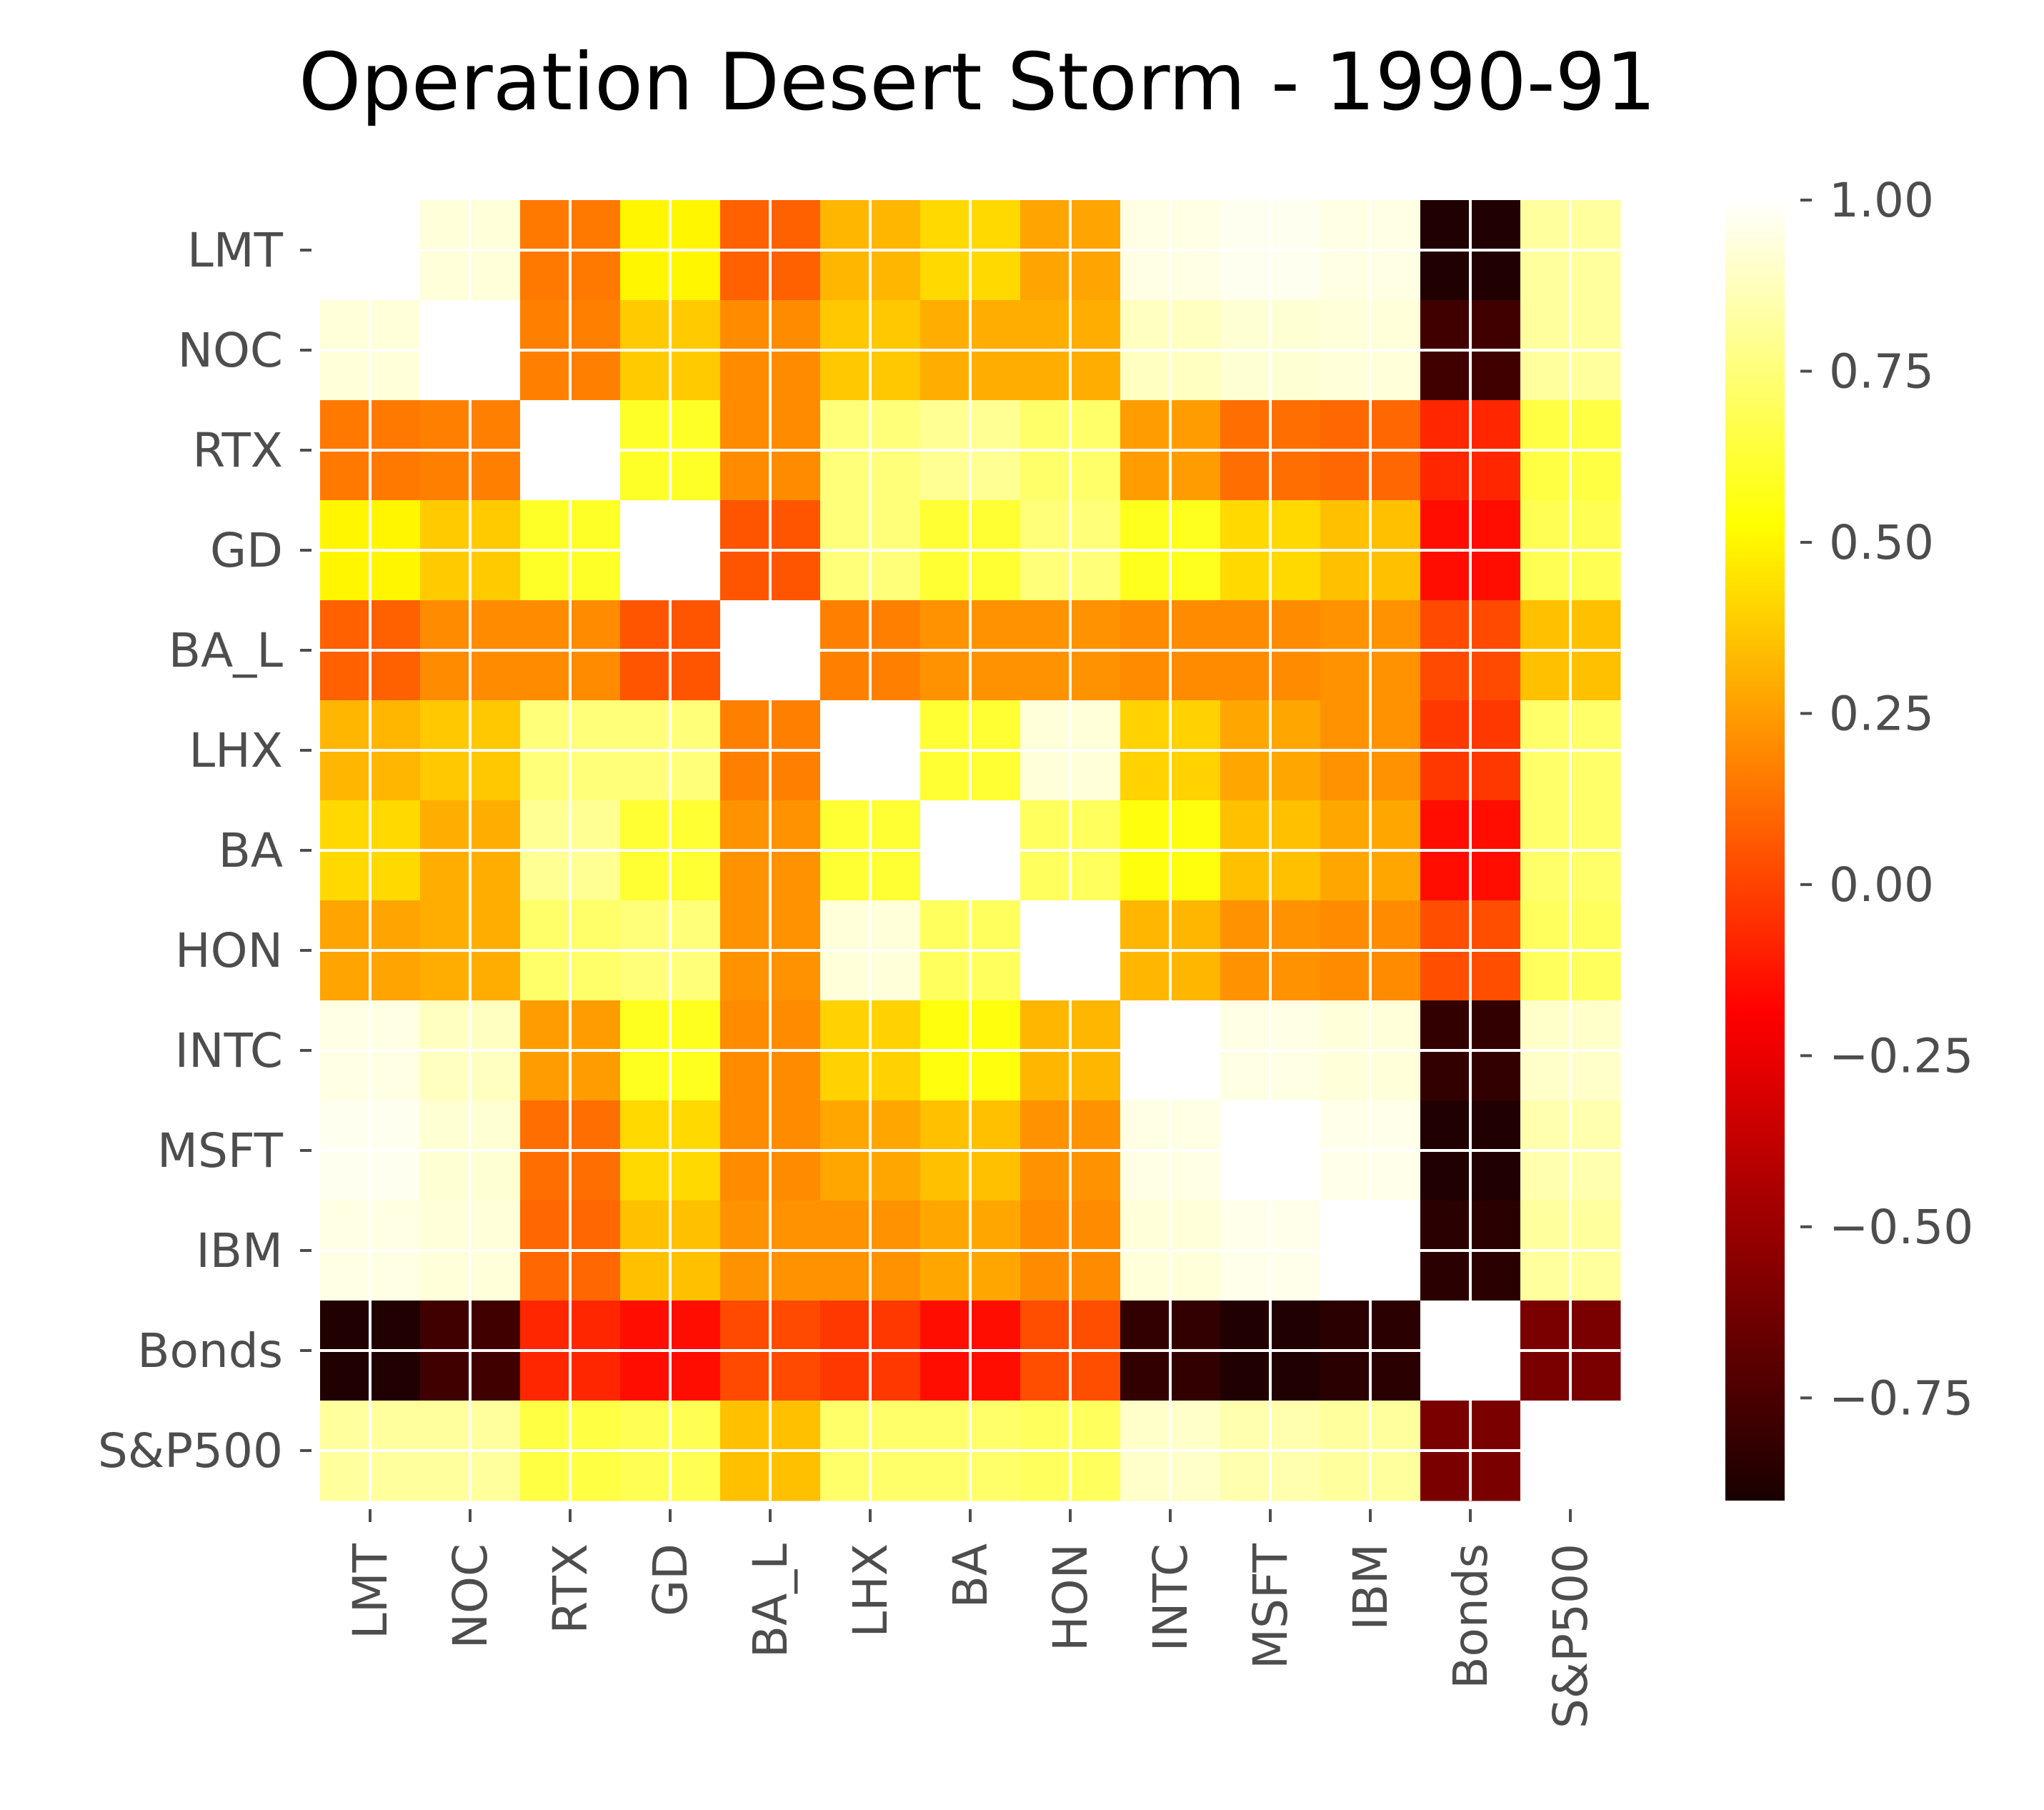  What do you see at coordinates (230, 350) in the screenshot?
I see `y-tick-label: NOC` at bounding box center [230, 350].